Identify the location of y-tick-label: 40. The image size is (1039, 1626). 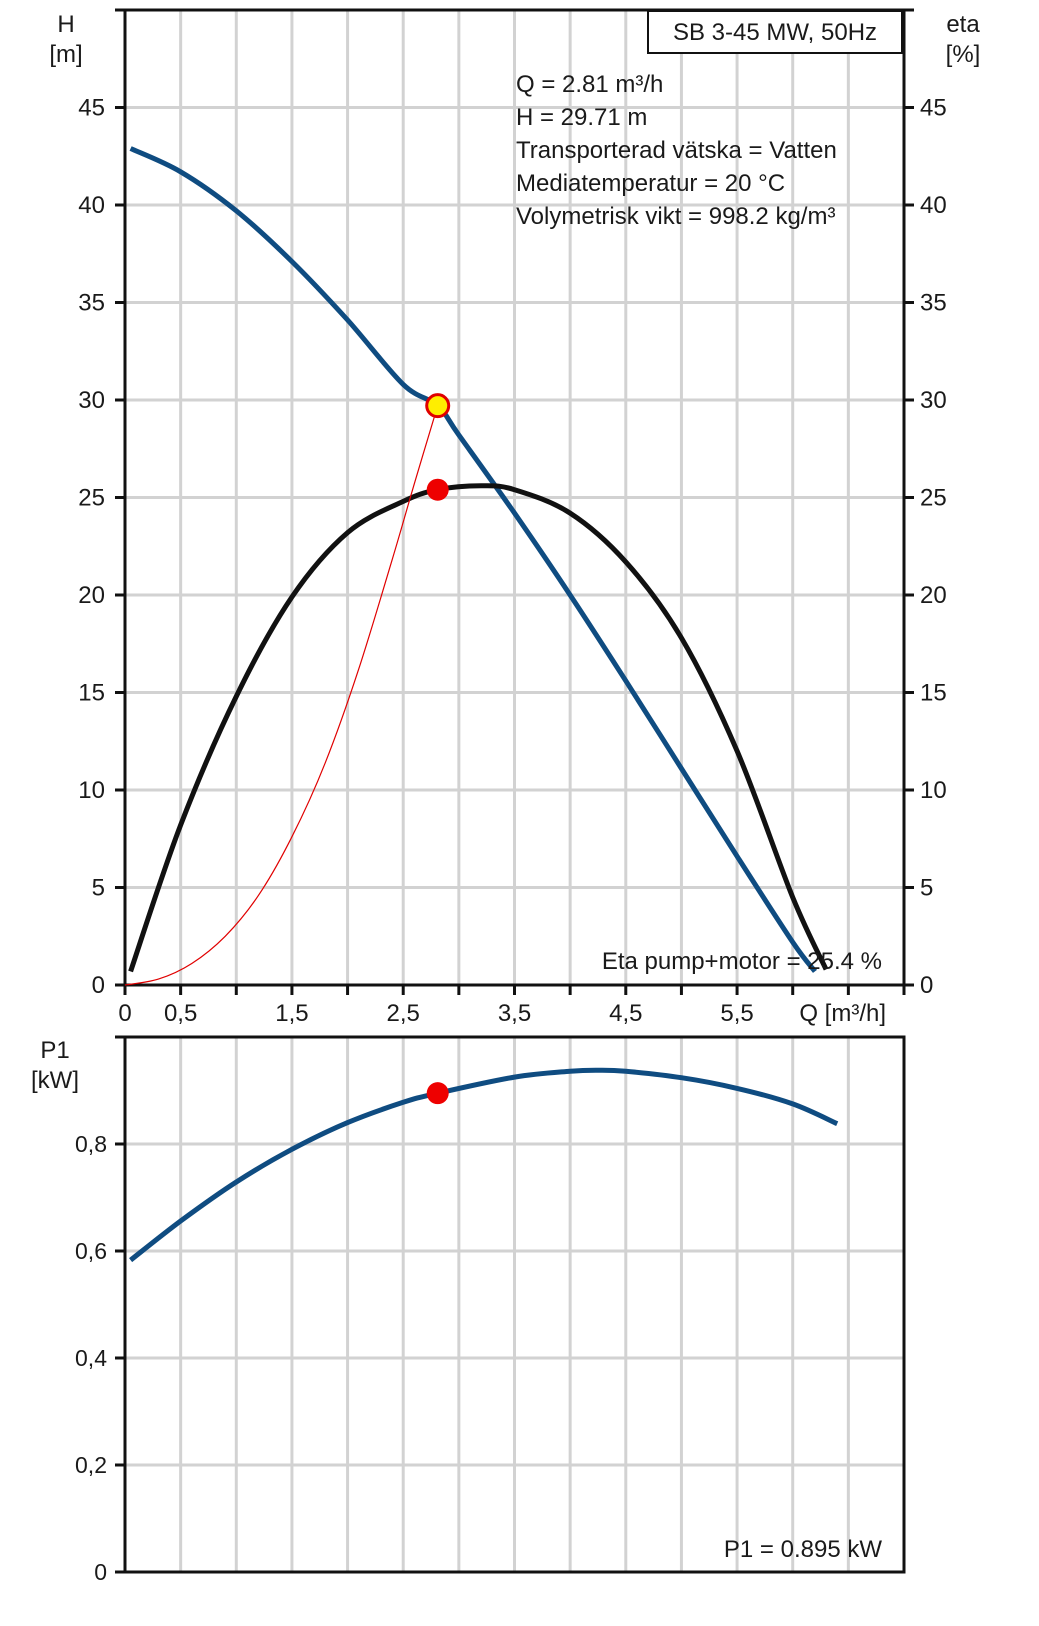
(91, 205).